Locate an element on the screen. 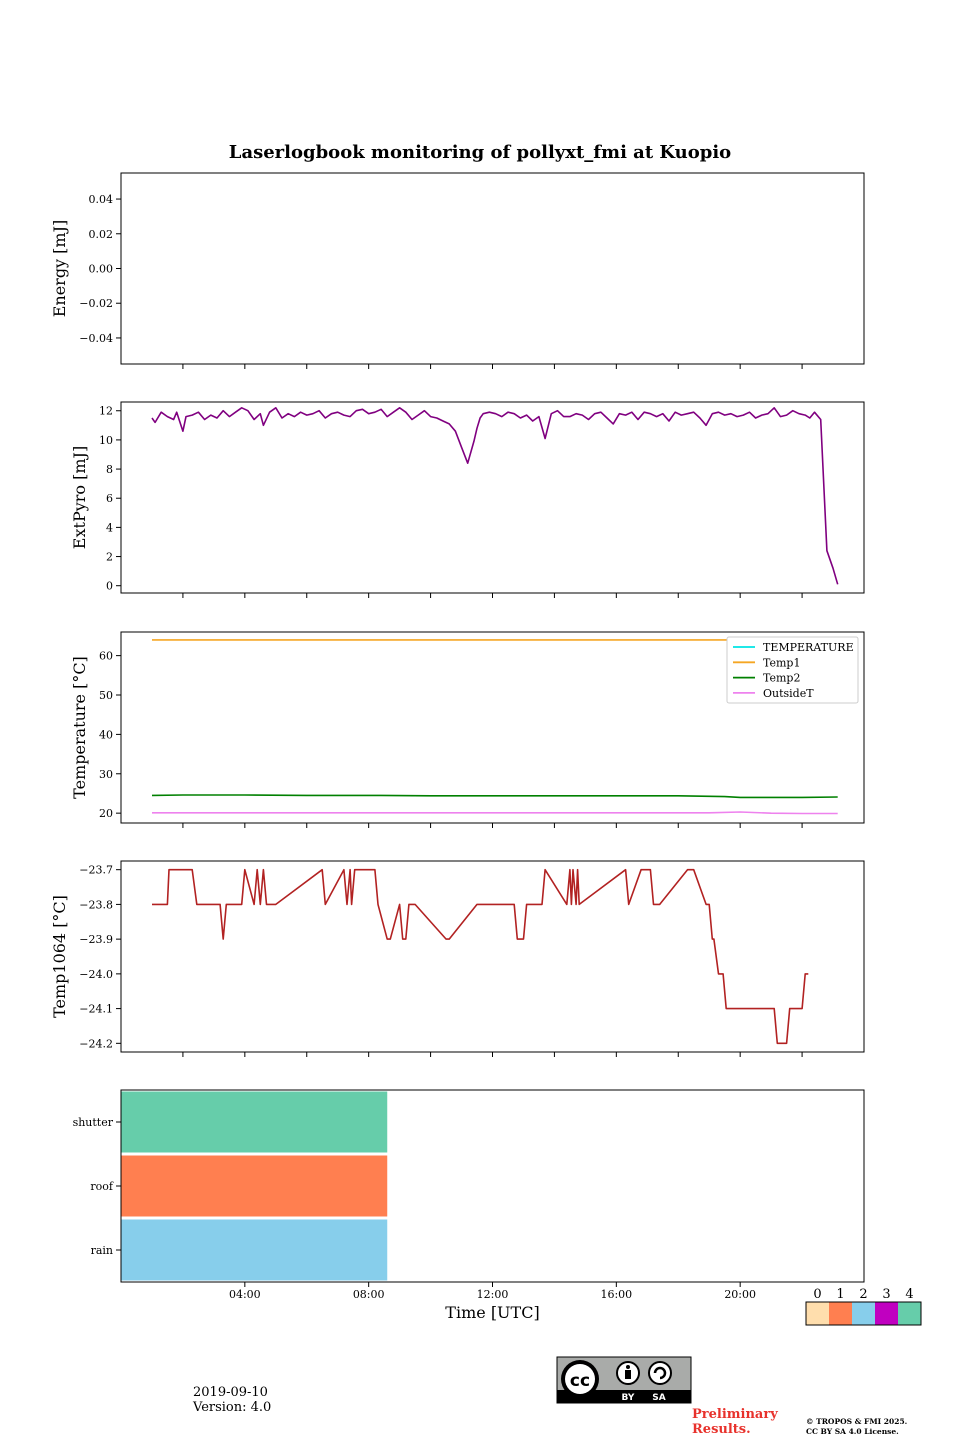  temp1064-ylabel: Temp1064 [°C] is located at coordinates (59, 956).